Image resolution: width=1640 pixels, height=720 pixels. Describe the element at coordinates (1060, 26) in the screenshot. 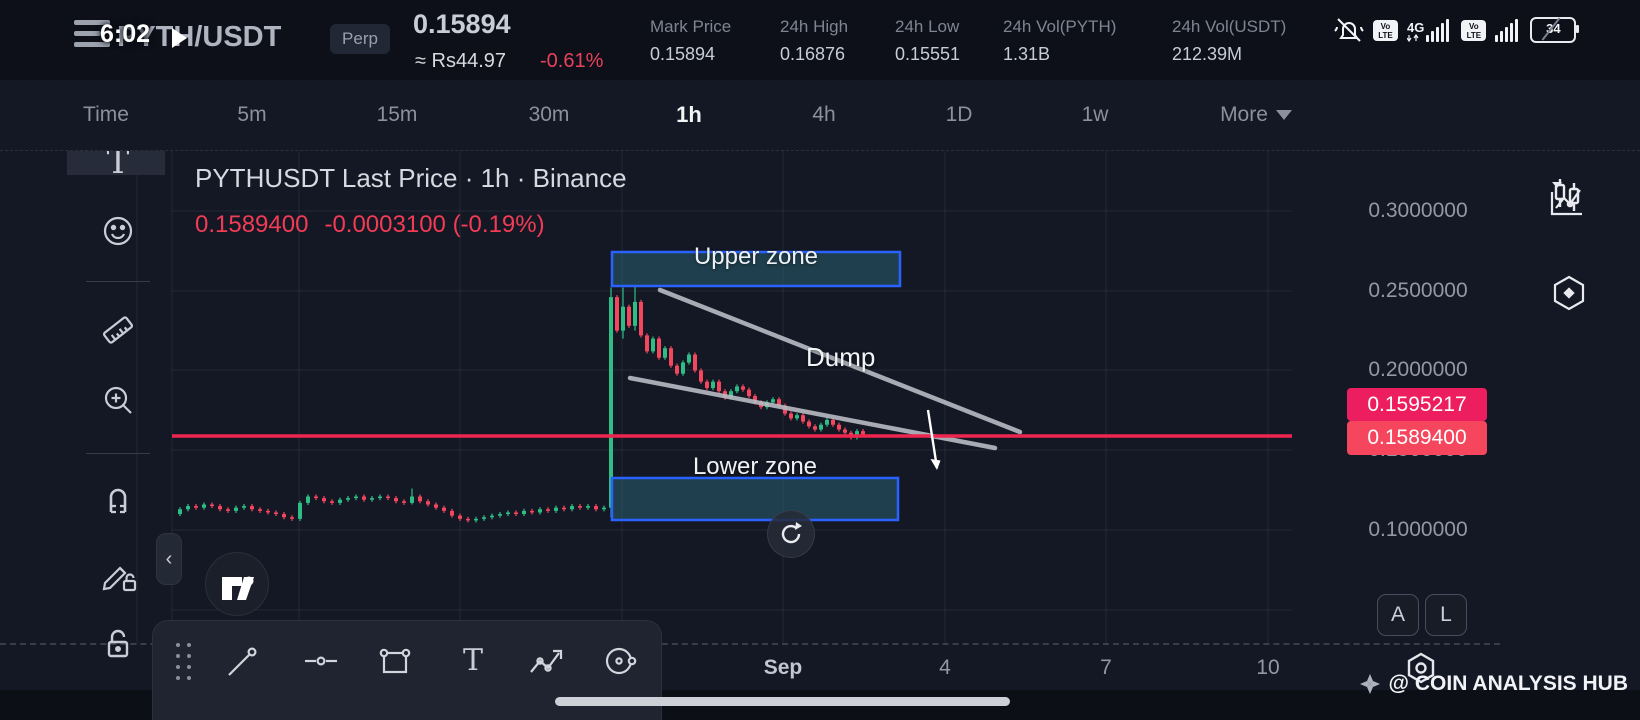

I see `stat-label: 24h Vol(PYTH)` at that location.